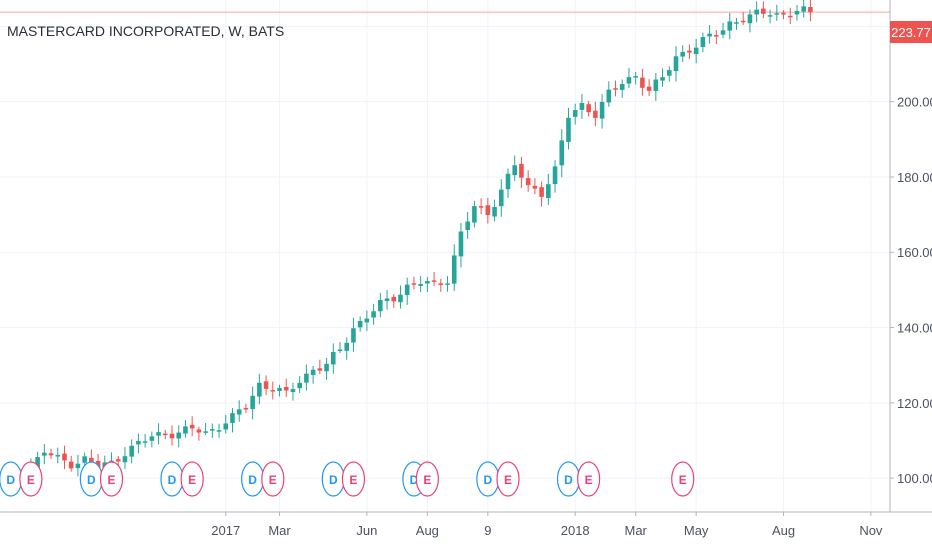 Image resolution: width=932 pixels, height=550 pixels. I want to click on time-axis: 2017 Mar Jun Aug 9 2018 Mar May Aug Nov, so click(547, 525).